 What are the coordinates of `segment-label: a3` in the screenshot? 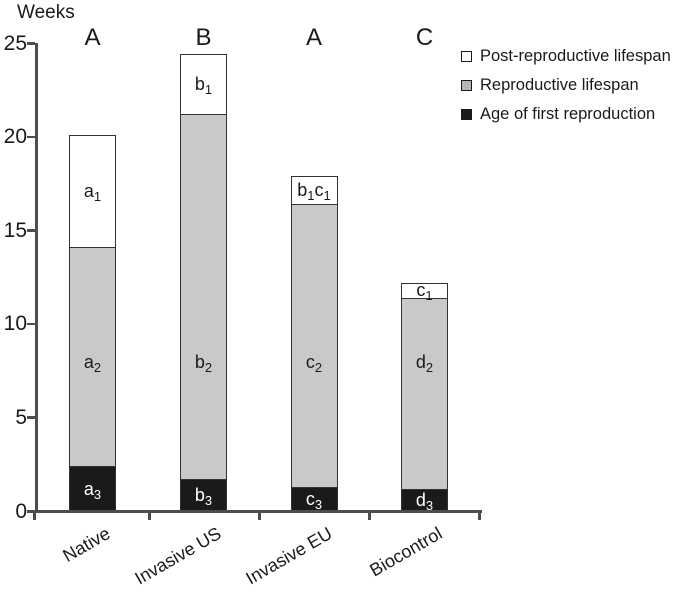 It's located at (92, 490).